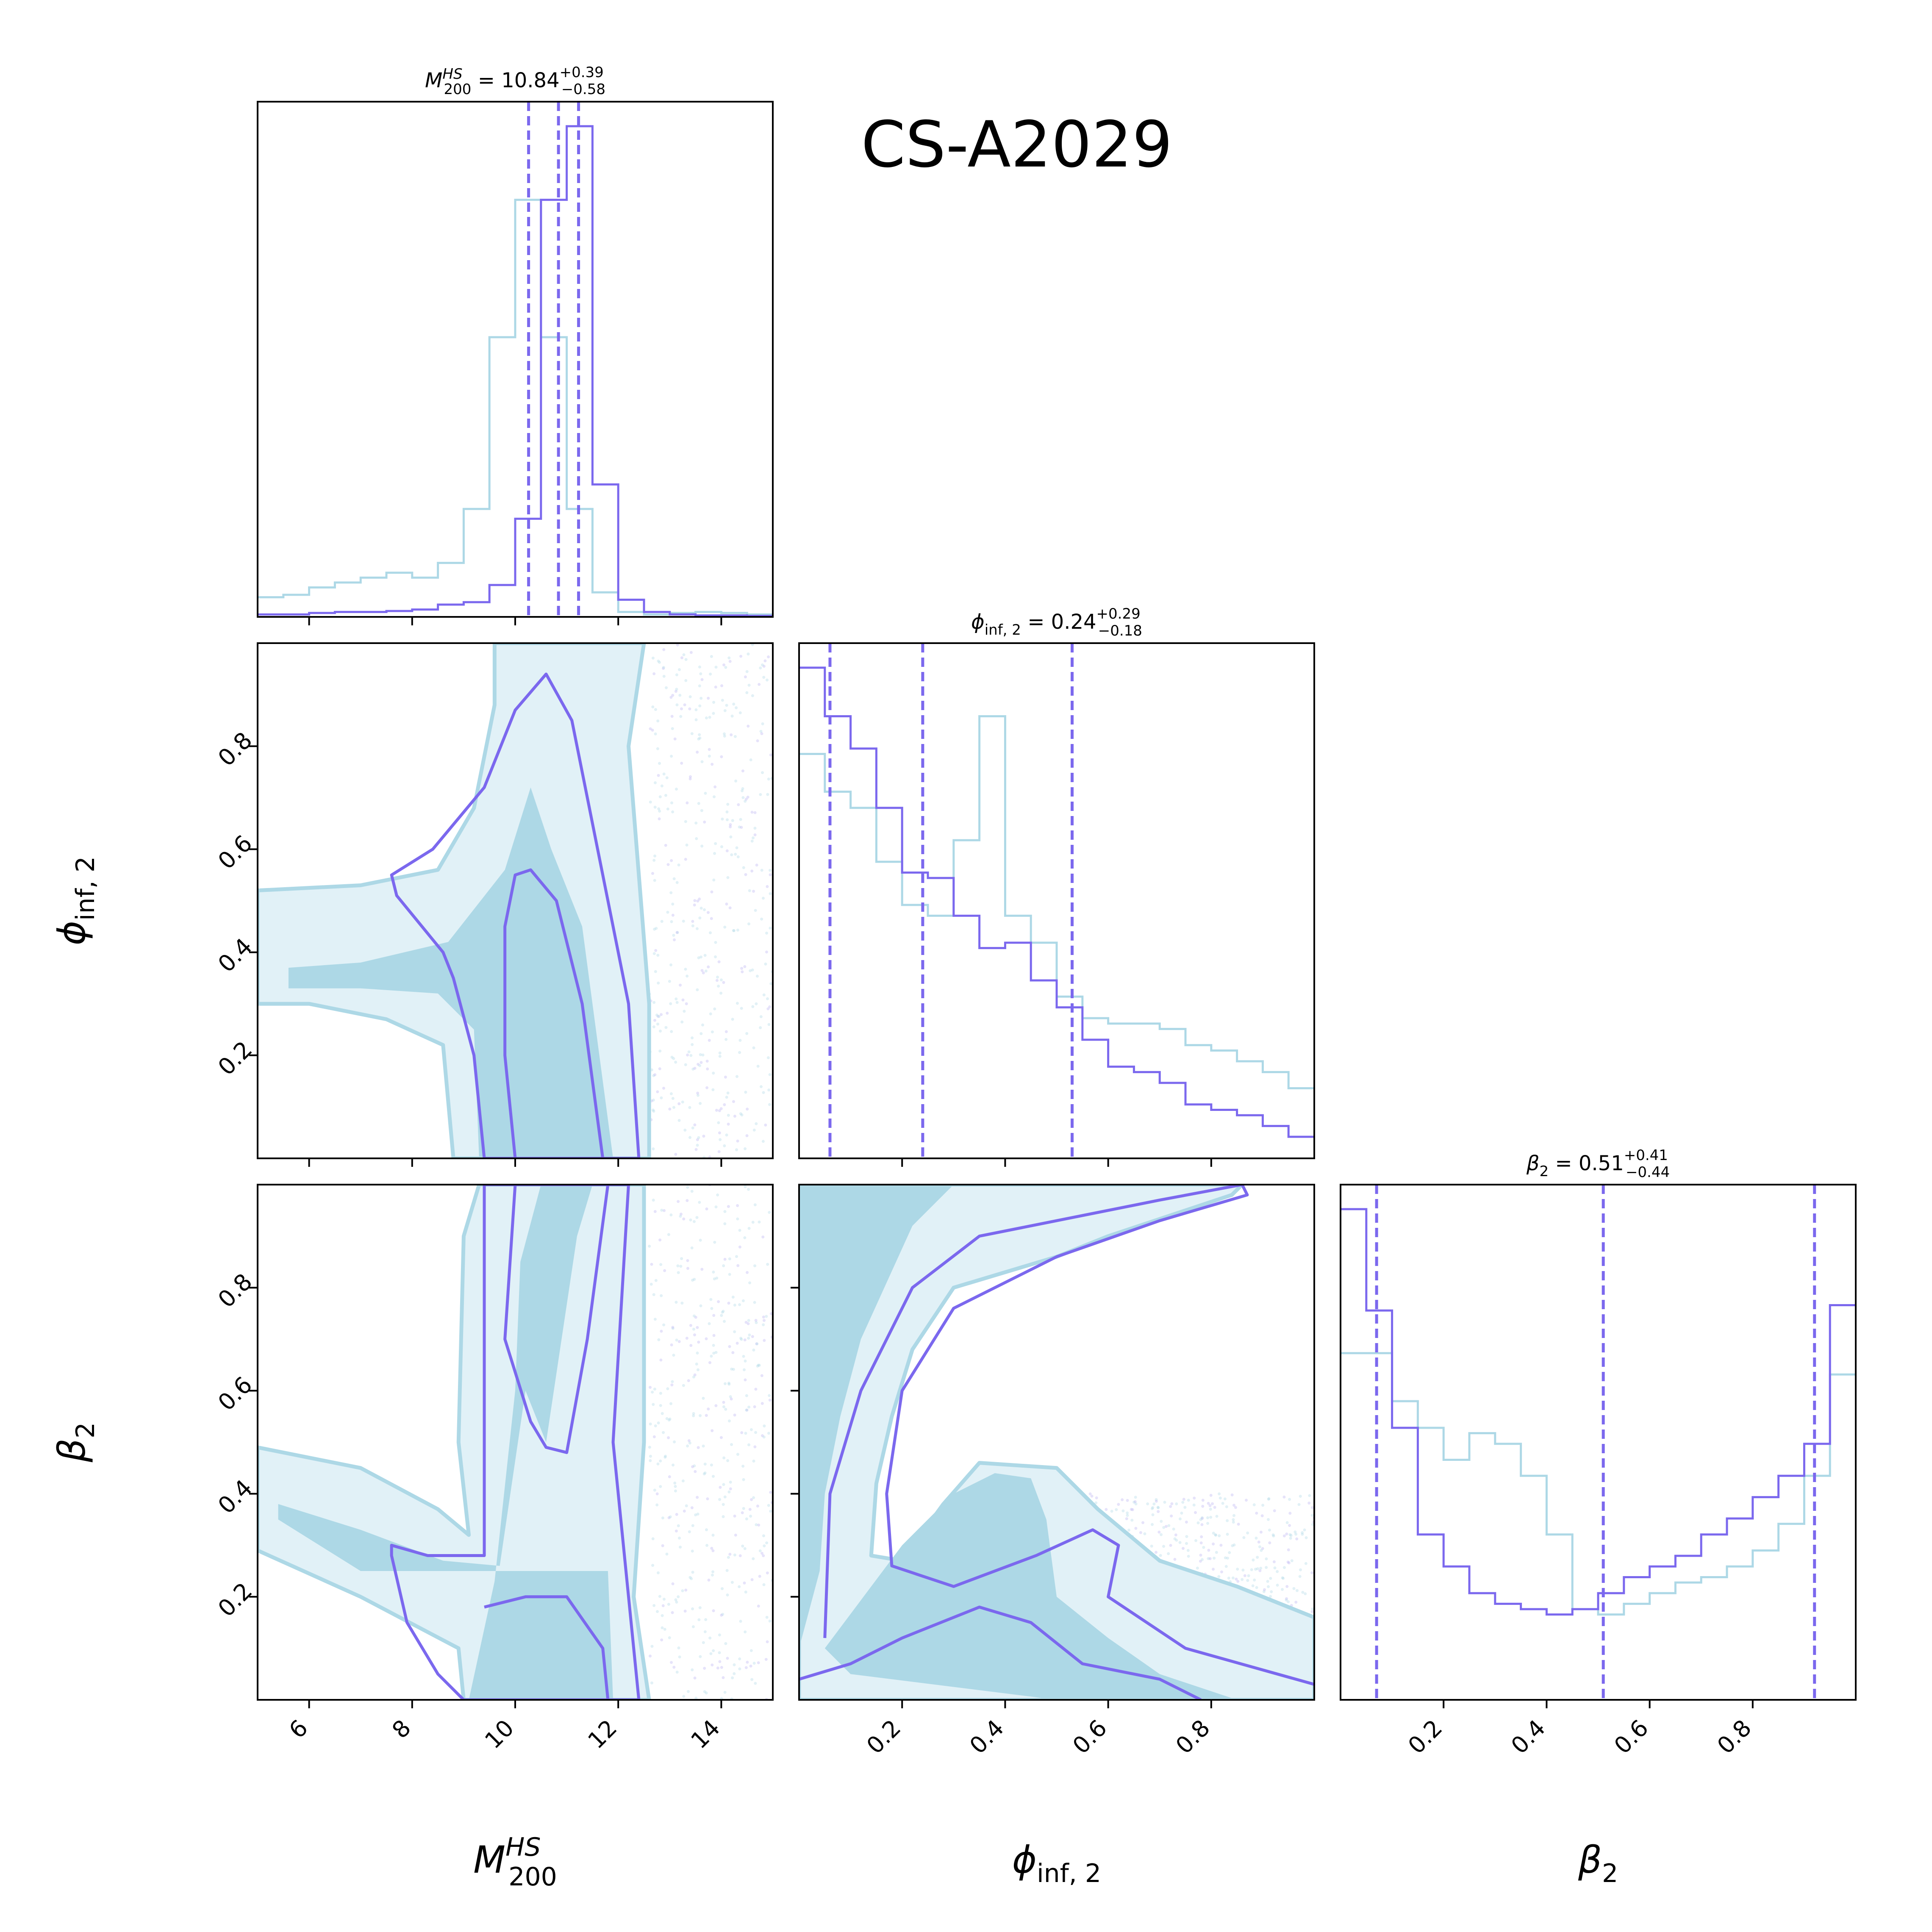  I want to click on hist-step-purple, so click(515, 371).